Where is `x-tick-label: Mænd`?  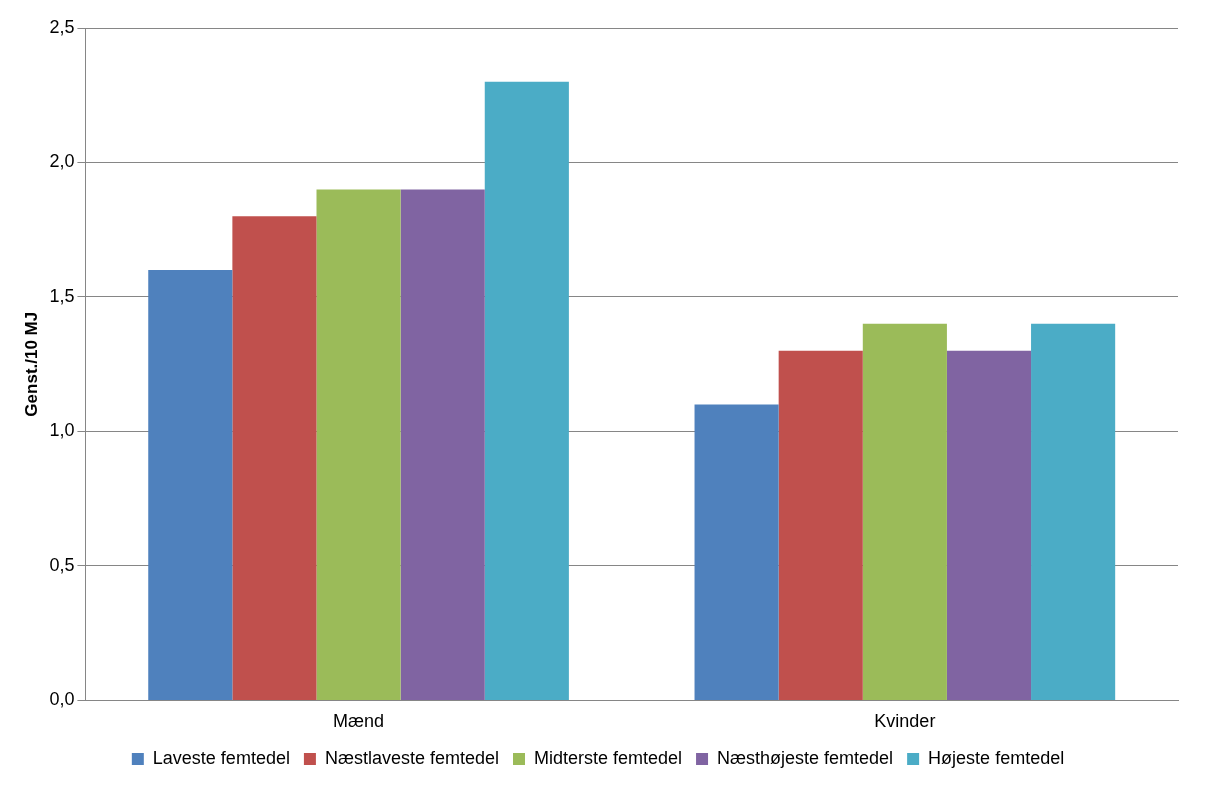
x-tick-label: Mænd is located at coordinates (359, 721).